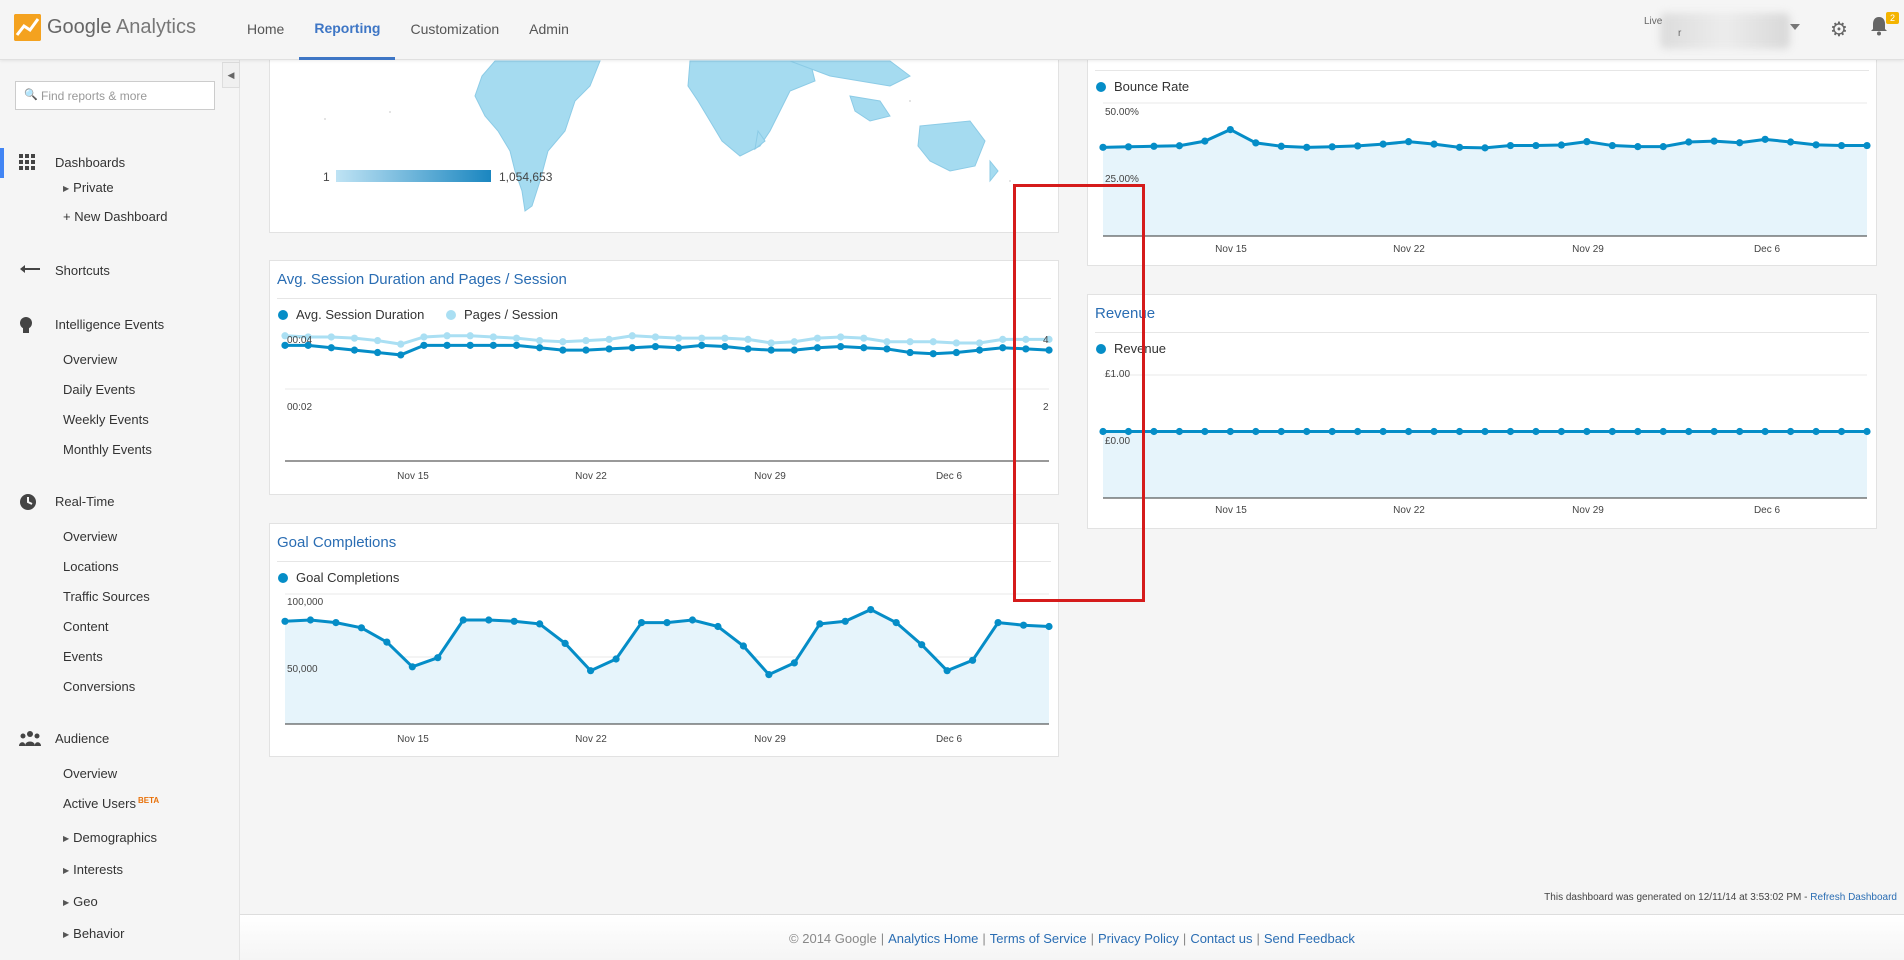 This screenshot has height=960, width=1904. Describe the element at coordinates (1038, 938) in the screenshot. I see `footer-link-terms: Terms of Service` at that location.